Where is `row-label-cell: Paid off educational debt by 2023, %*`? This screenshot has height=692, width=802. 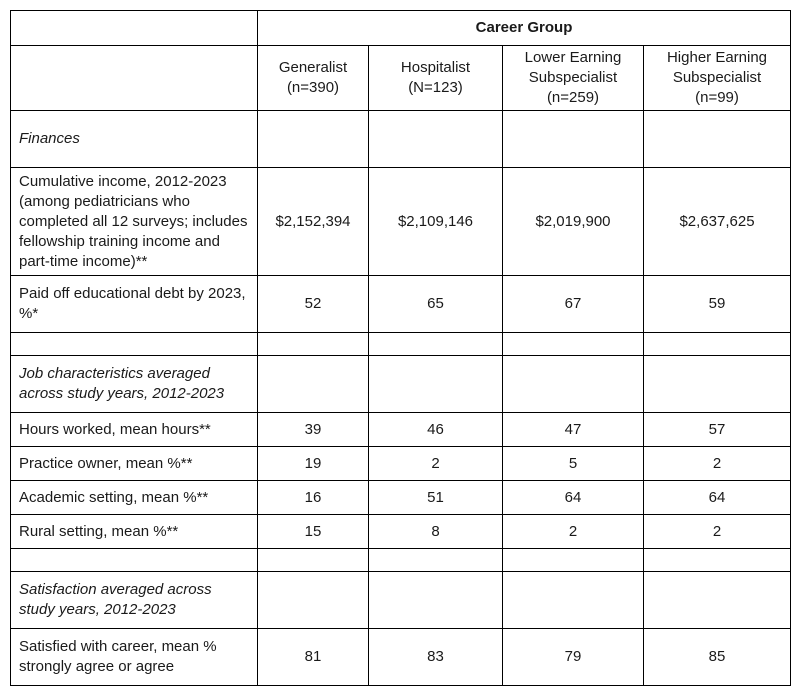
row-label-cell: Paid off educational debt by 2023, %* is located at coordinates (134, 304).